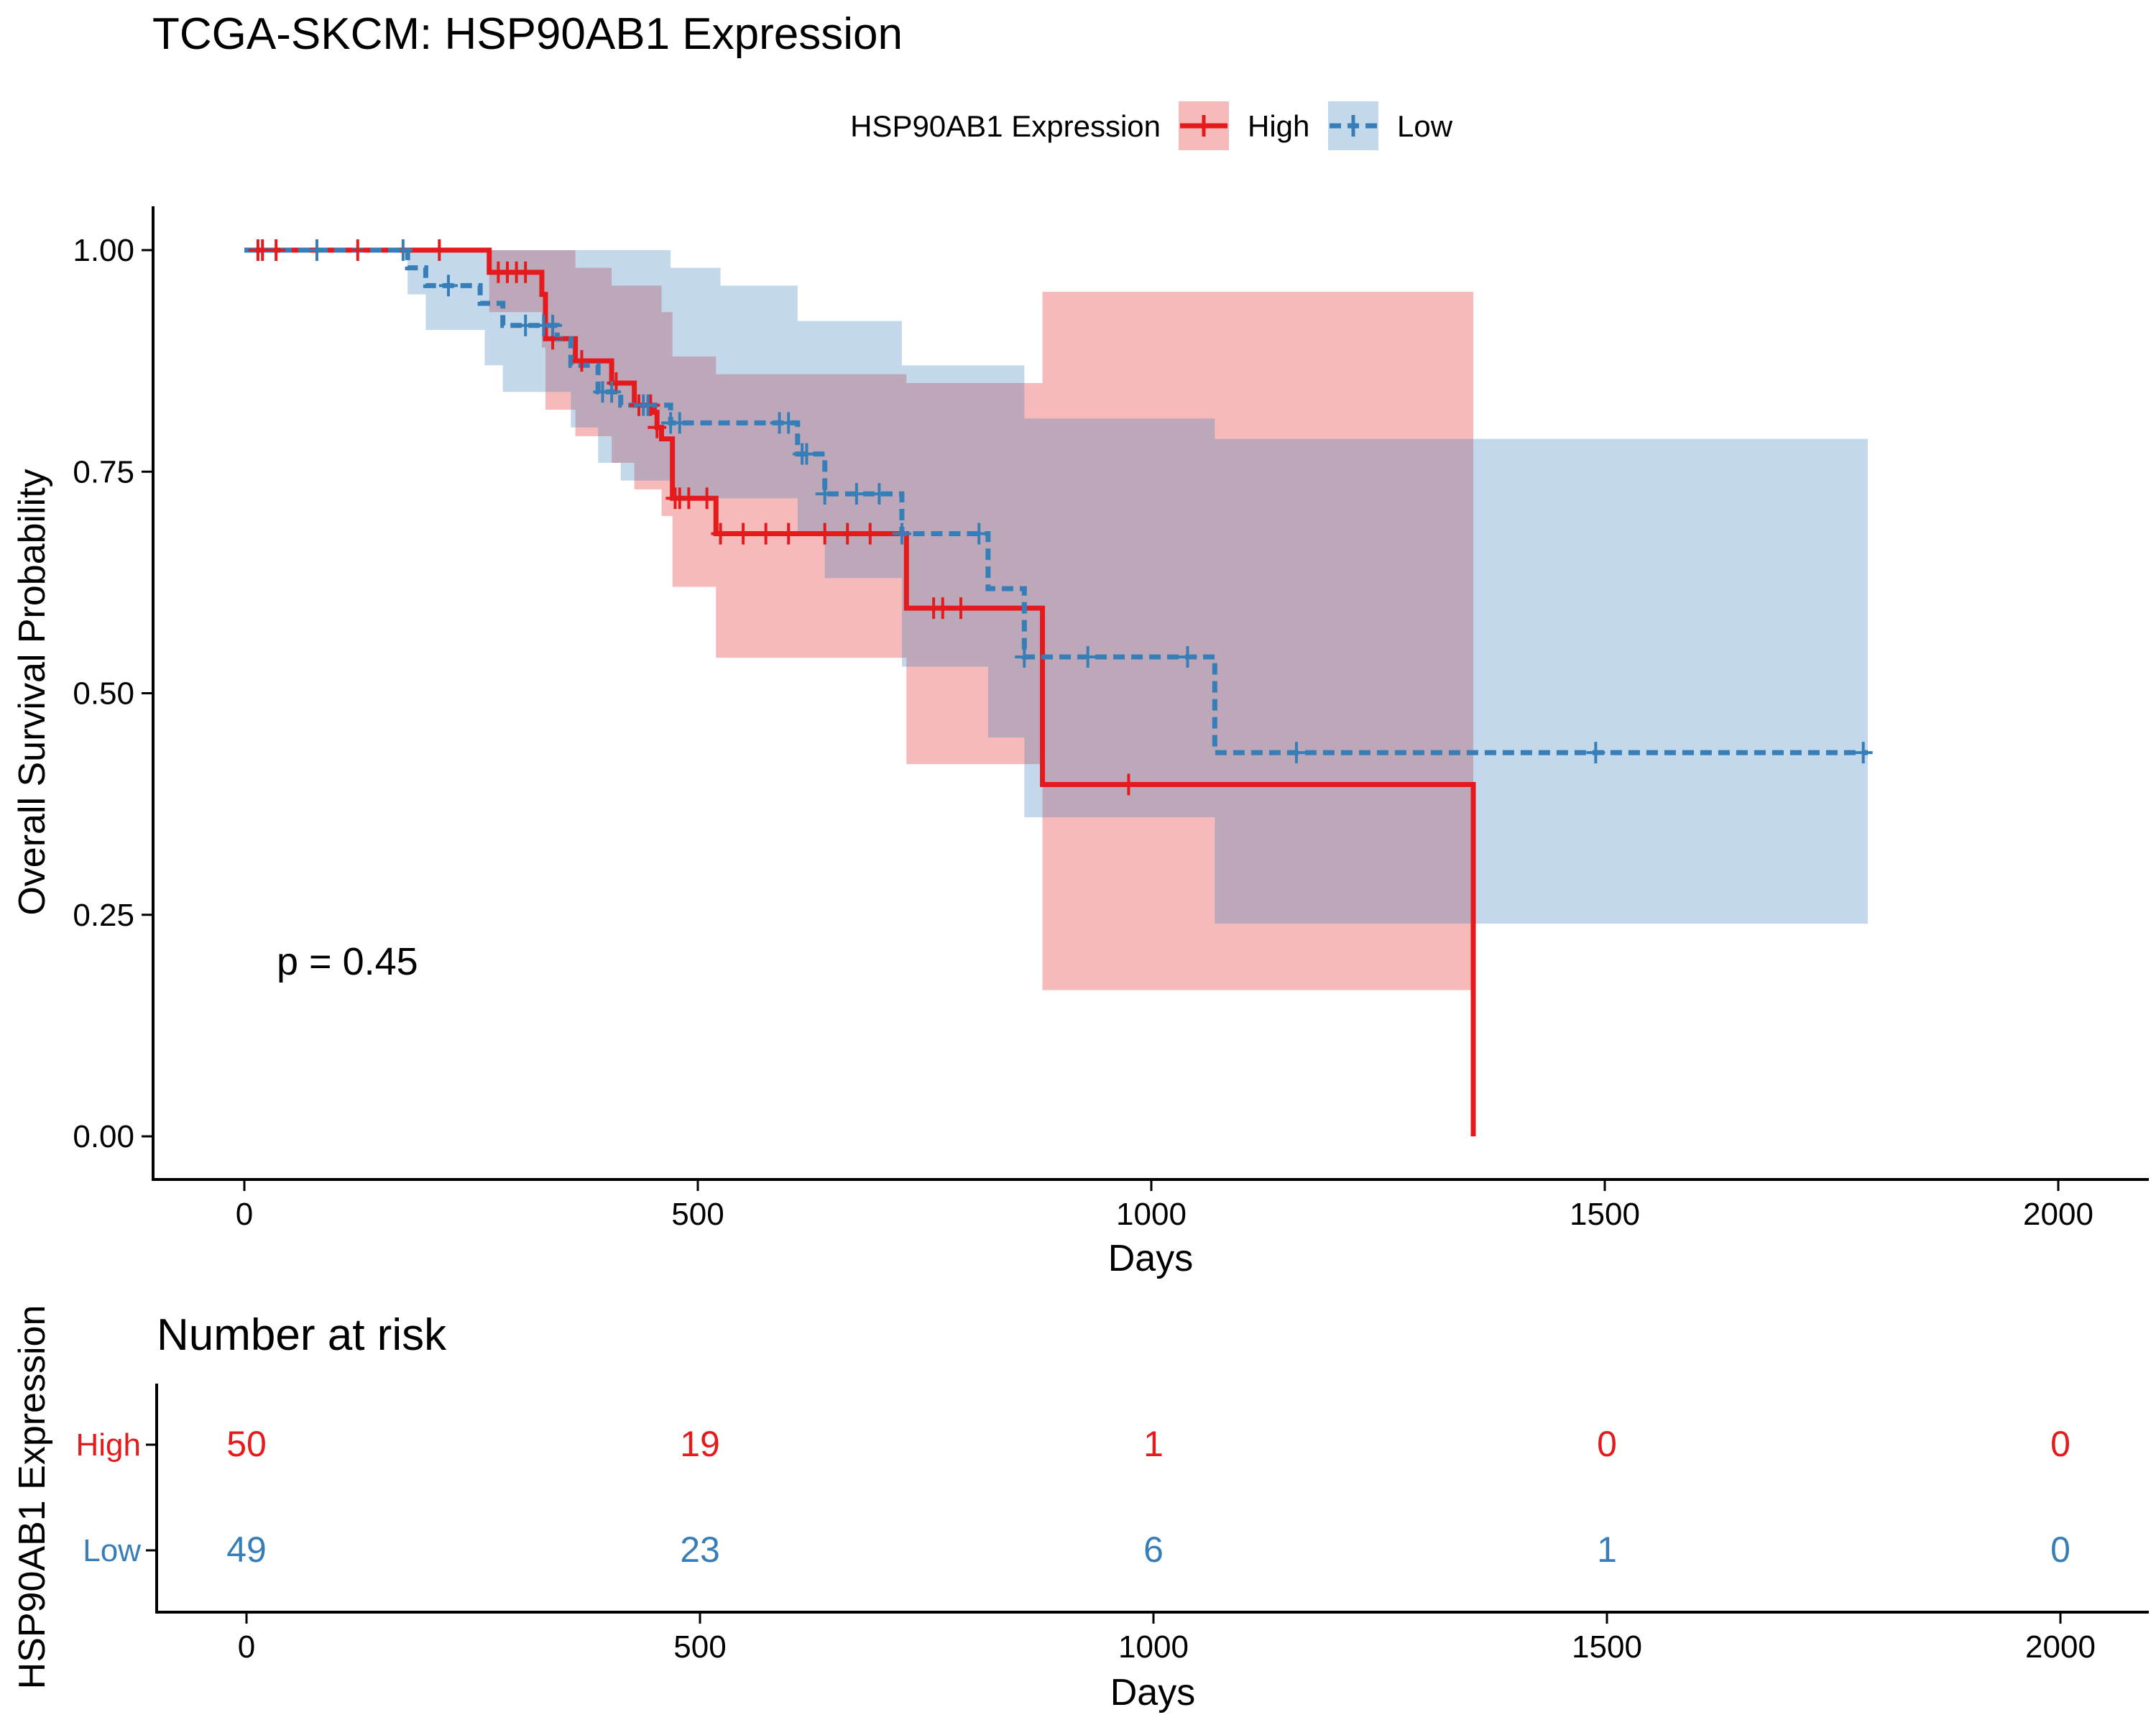 The height and width of the screenshot is (1725, 2156). What do you see at coordinates (1607, 1550) in the screenshot?
I see `risk-cell-low: 1` at bounding box center [1607, 1550].